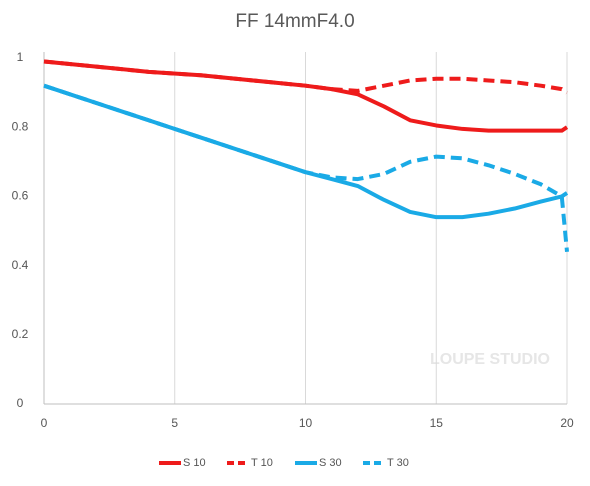 Image resolution: width=590 pixels, height=486 pixels. Describe the element at coordinates (20, 403) in the screenshot. I see `y-tick-label: 0` at that location.